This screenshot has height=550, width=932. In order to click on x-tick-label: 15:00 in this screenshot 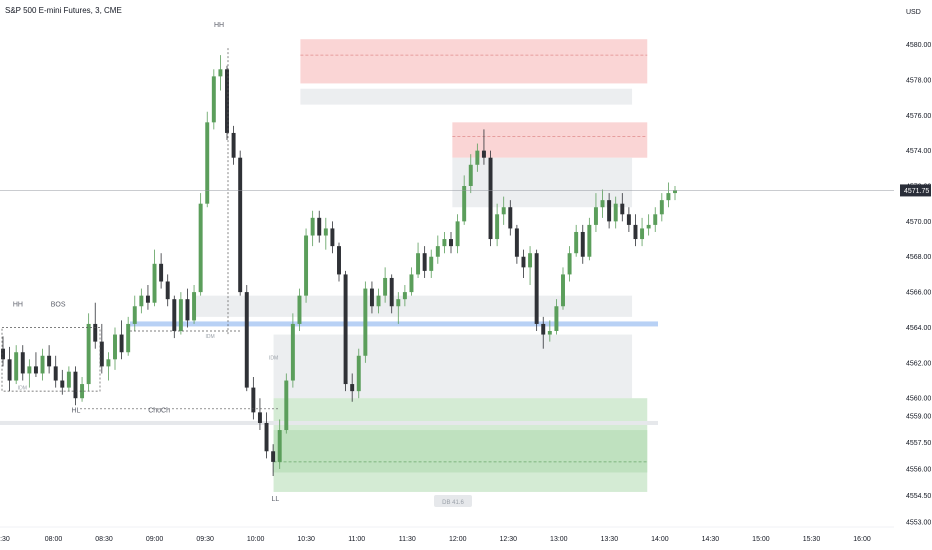, I will do `click(761, 539)`.